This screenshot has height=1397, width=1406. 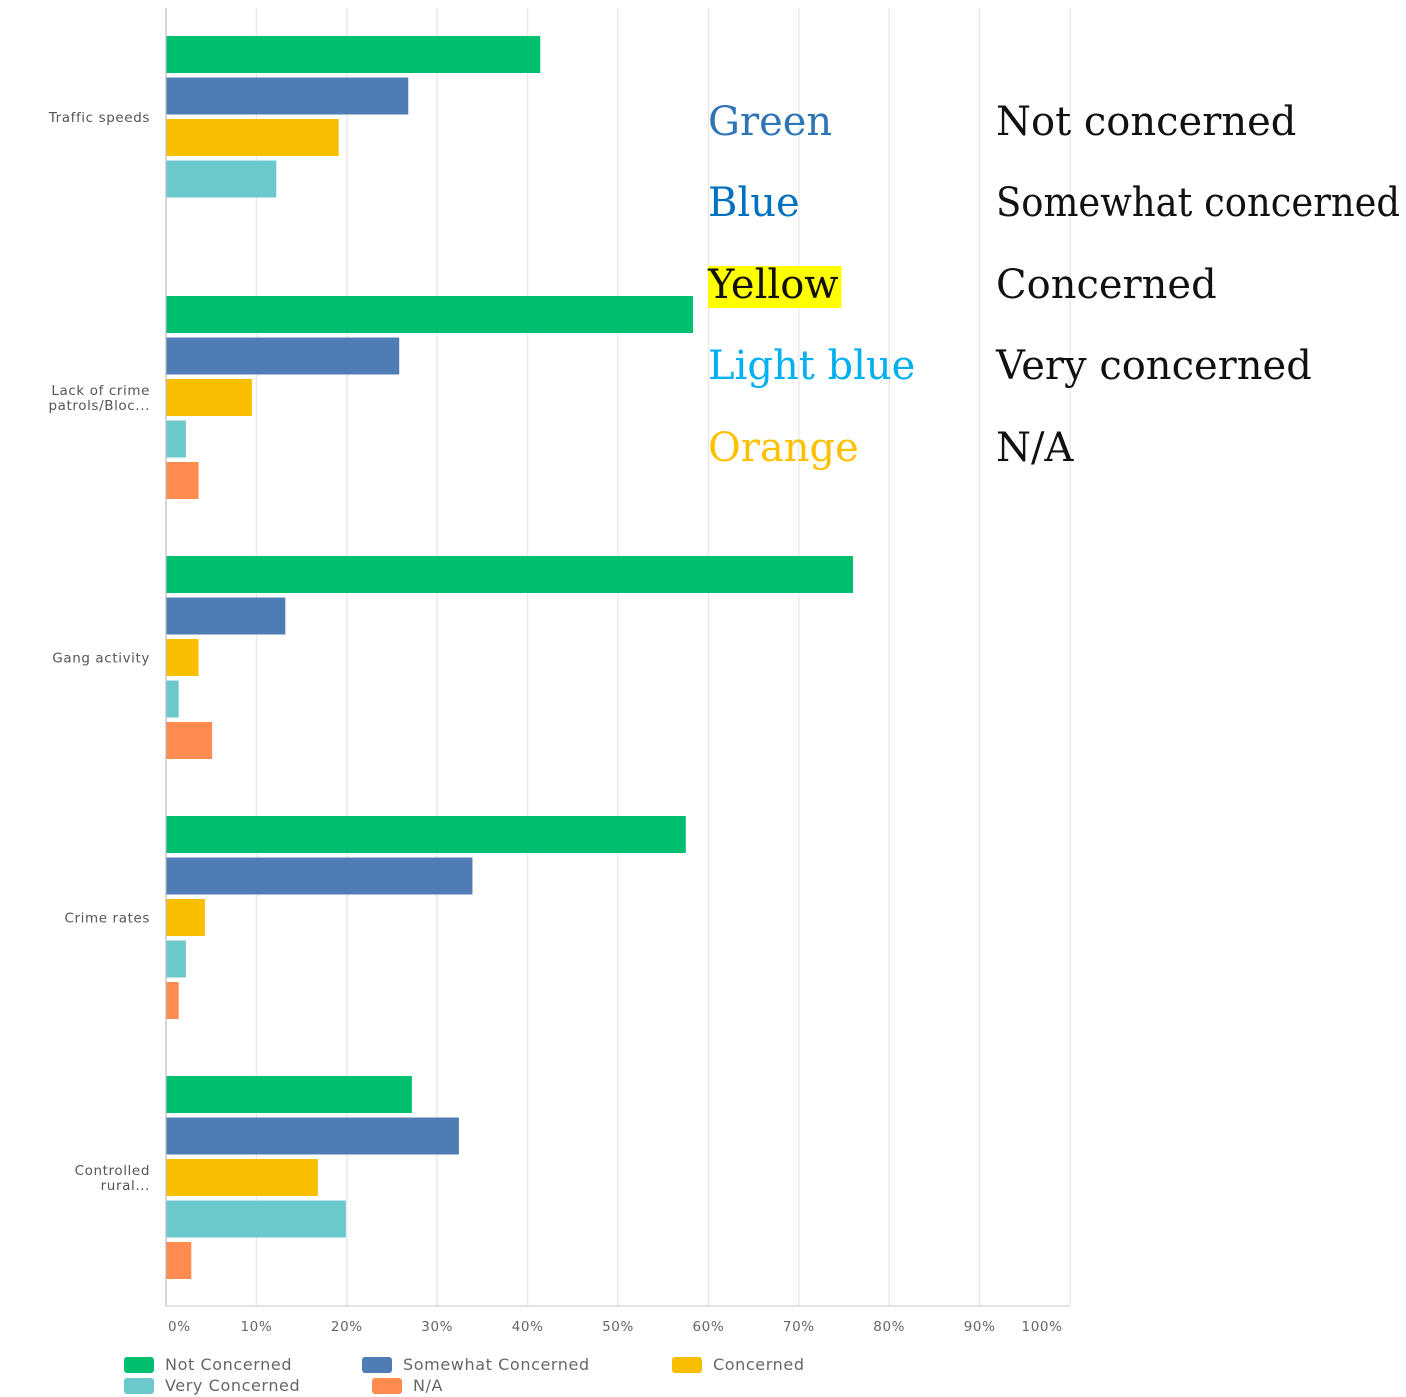 What do you see at coordinates (101, 659) in the screenshot?
I see `category-label: Gang activity` at bounding box center [101, 659].